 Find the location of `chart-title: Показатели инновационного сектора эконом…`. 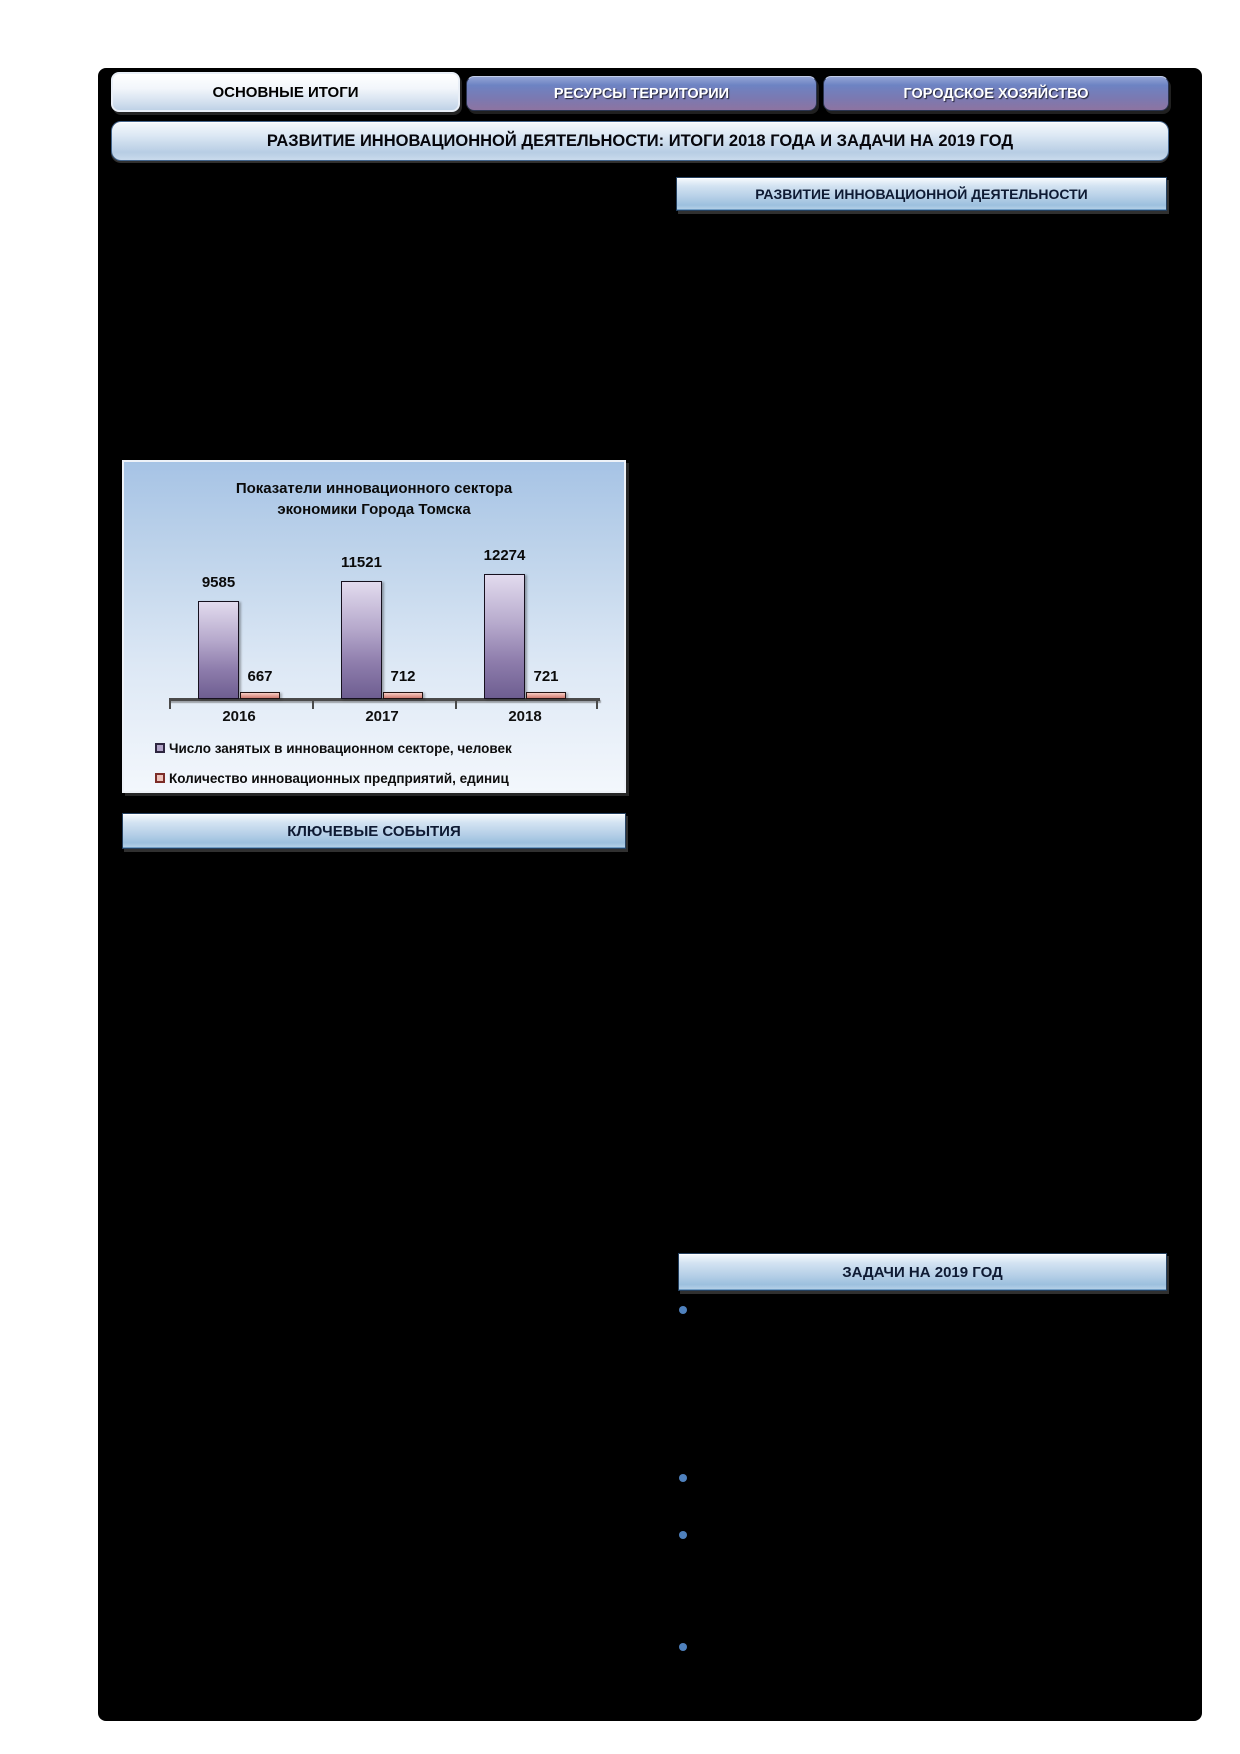

chart-title: Показатели инновационного сектора эконом… is located at coordinates (374, 499).